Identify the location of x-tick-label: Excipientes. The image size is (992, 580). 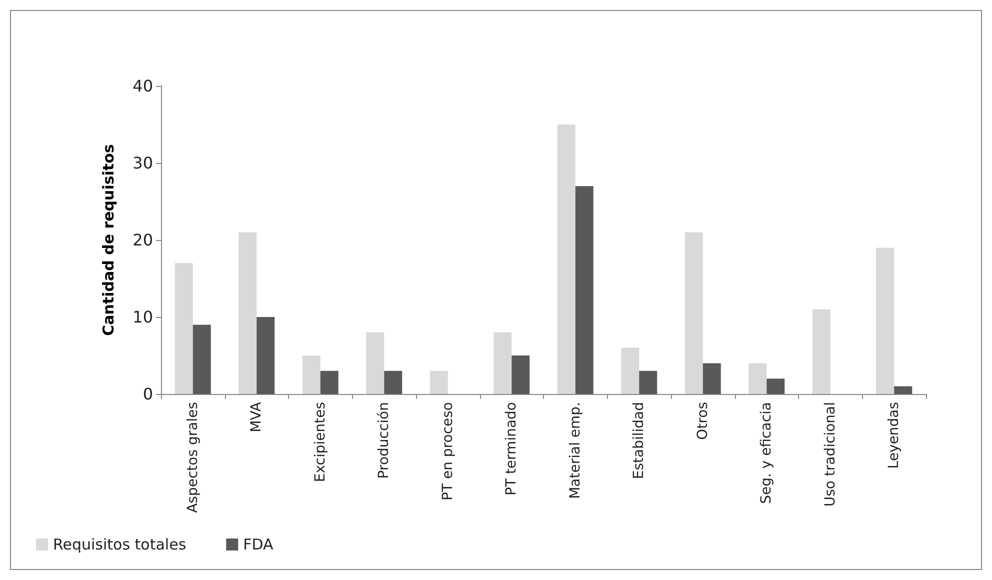
(320, 442).